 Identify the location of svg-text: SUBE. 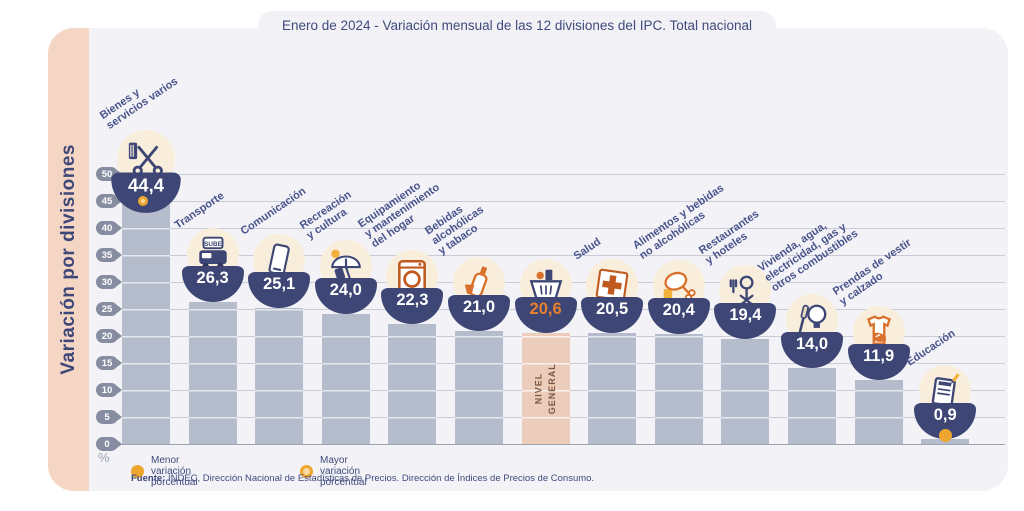
(213, 244).